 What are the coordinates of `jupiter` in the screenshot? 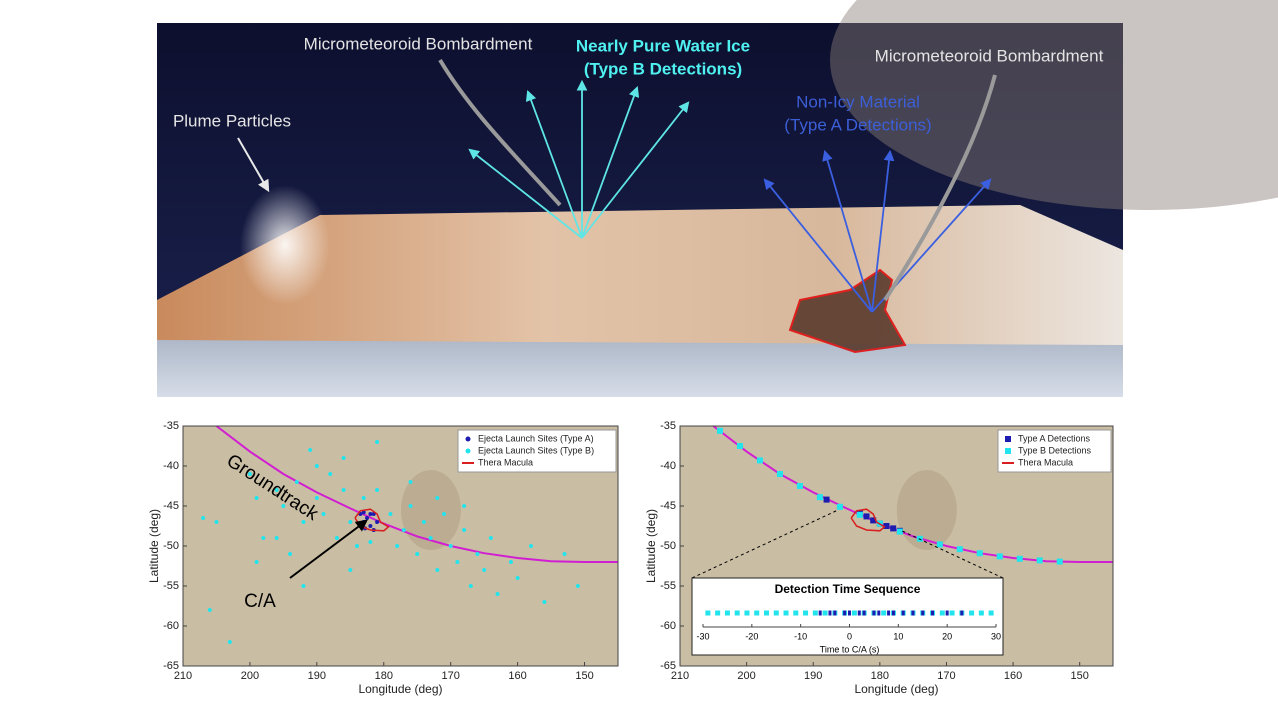 It's located at (1054, 105).